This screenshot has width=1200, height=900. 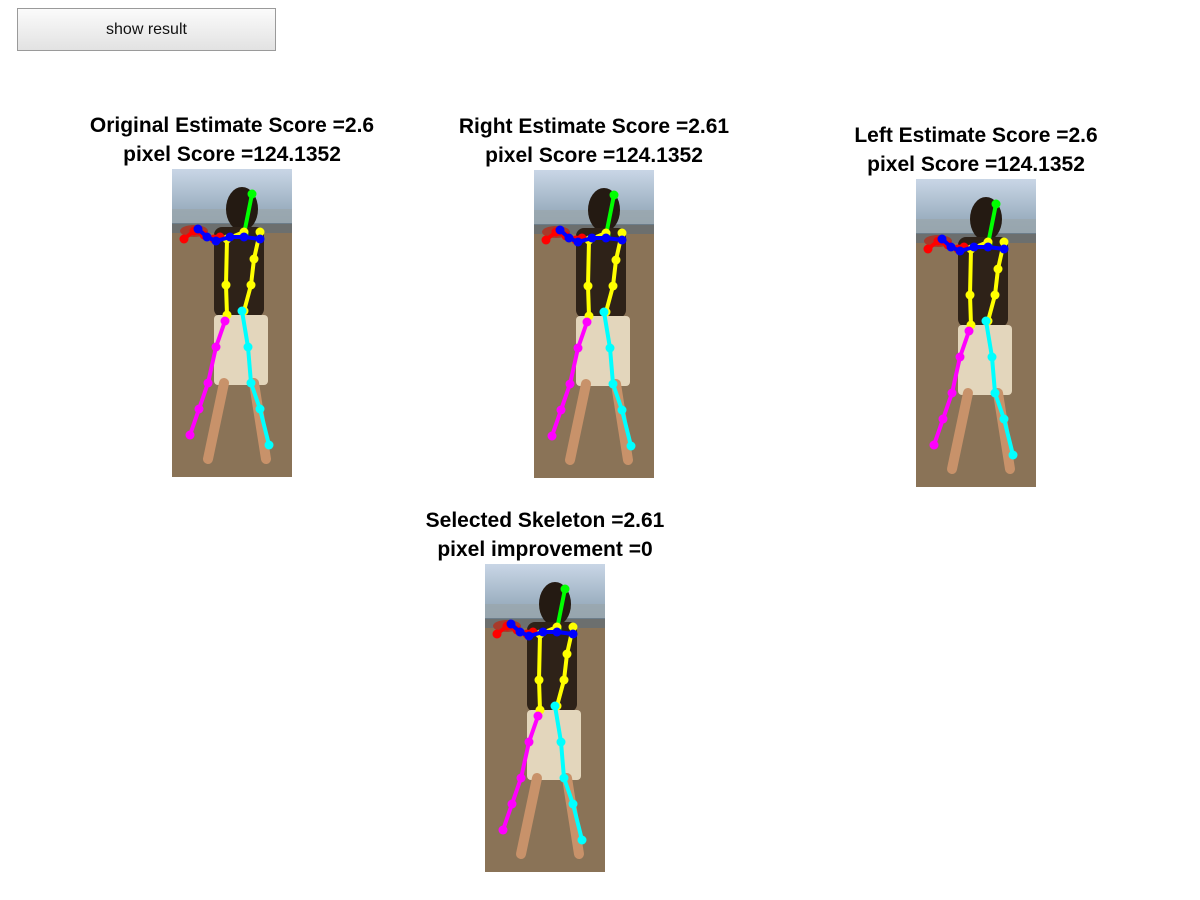 What do you see at coordinates (976, 135) in the screenshot?
I see `panel-title: Left Estimate Score =2.6` at bounding box center [976, 135].